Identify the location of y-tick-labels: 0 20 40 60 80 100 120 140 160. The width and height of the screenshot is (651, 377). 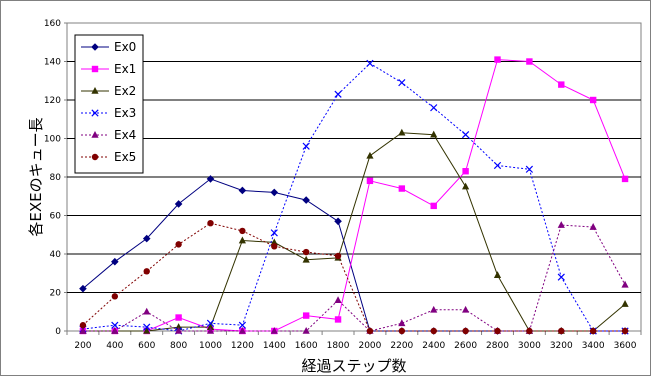
(55, 178).